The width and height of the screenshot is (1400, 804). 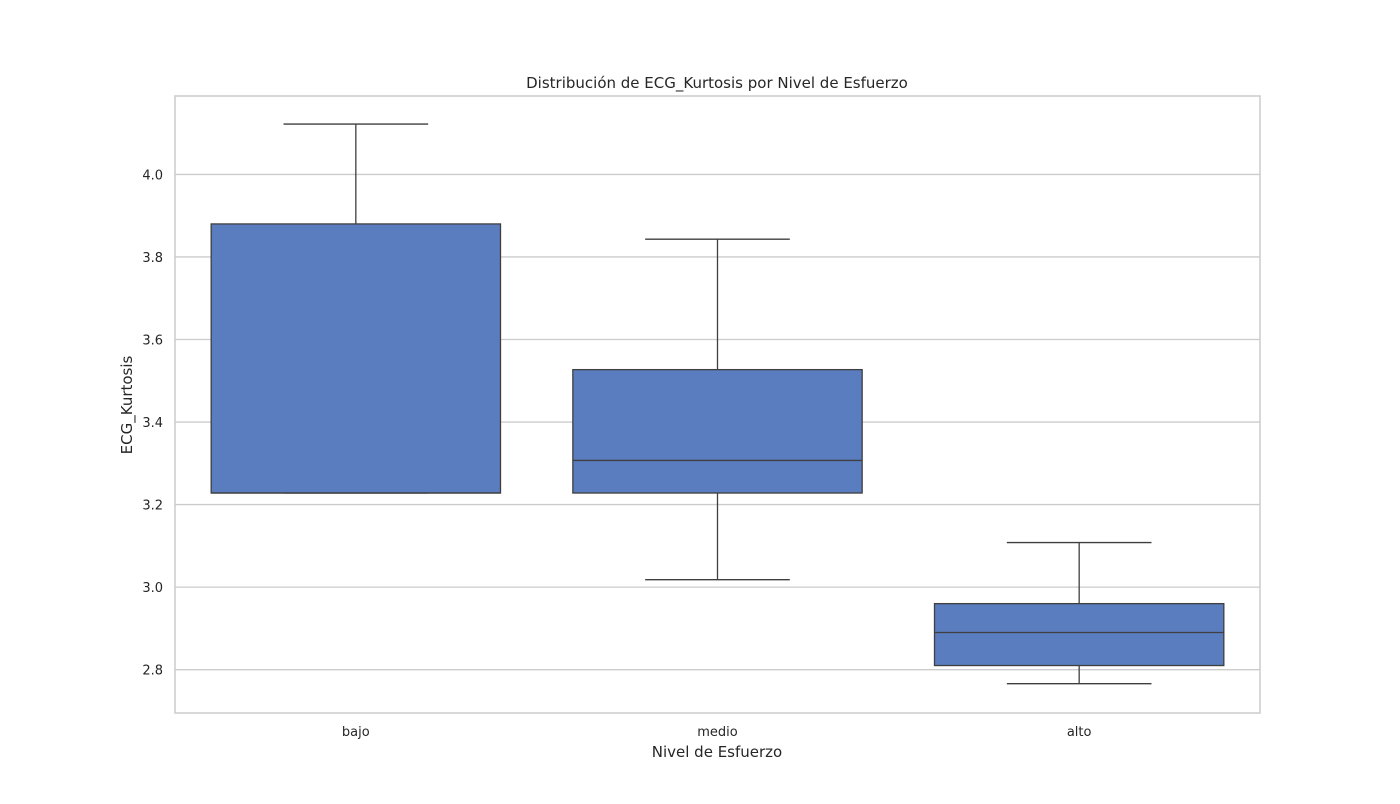 What do you see at coordinates (152, 588) in the screenshot?
I see `y-tick-label: 3.0` at bounding box center [152, 588].